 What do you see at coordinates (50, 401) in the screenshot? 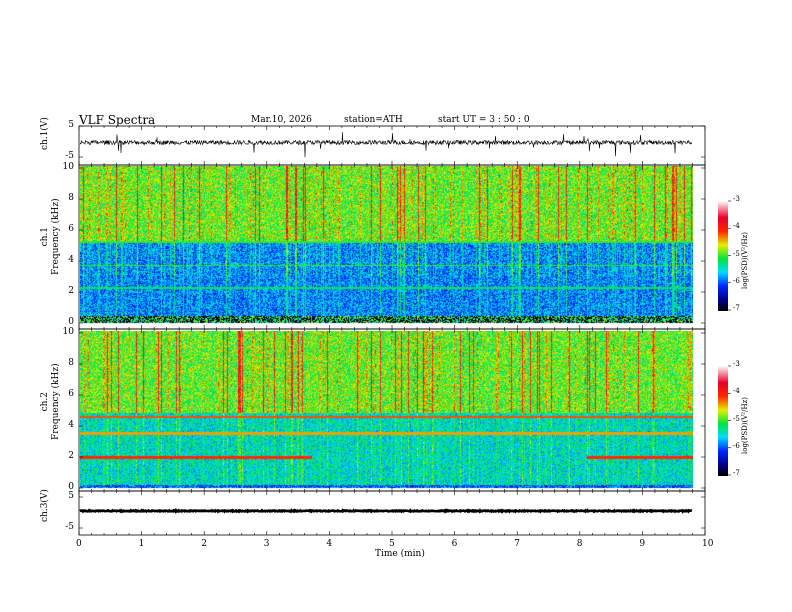
I see `ch2-spectrogram-ylabel: ch.2 Frequency (kHz)` at bounding box center [50, 401].